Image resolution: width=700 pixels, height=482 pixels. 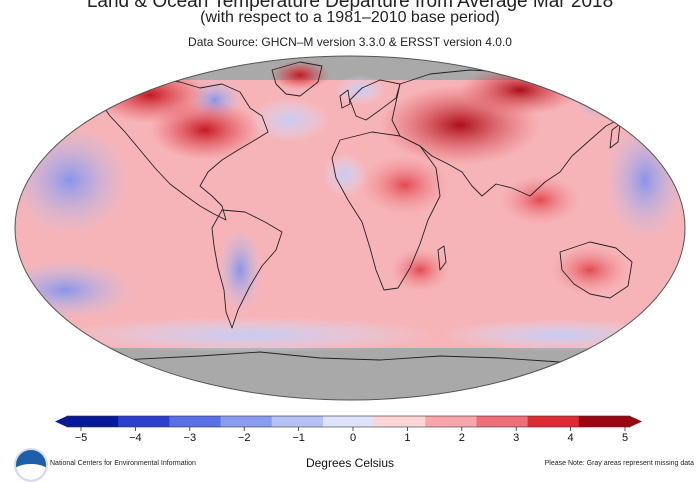 I want to click on anomaly-cool-west-africa, so click(x=345, y=175).